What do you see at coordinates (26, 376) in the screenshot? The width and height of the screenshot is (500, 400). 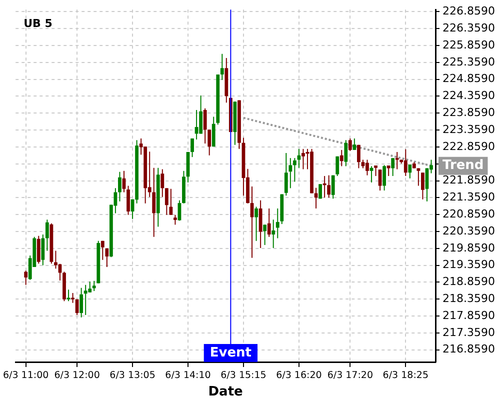 I see `x-tick-label: 6/3 11:00` at bounding box center [26, 376].